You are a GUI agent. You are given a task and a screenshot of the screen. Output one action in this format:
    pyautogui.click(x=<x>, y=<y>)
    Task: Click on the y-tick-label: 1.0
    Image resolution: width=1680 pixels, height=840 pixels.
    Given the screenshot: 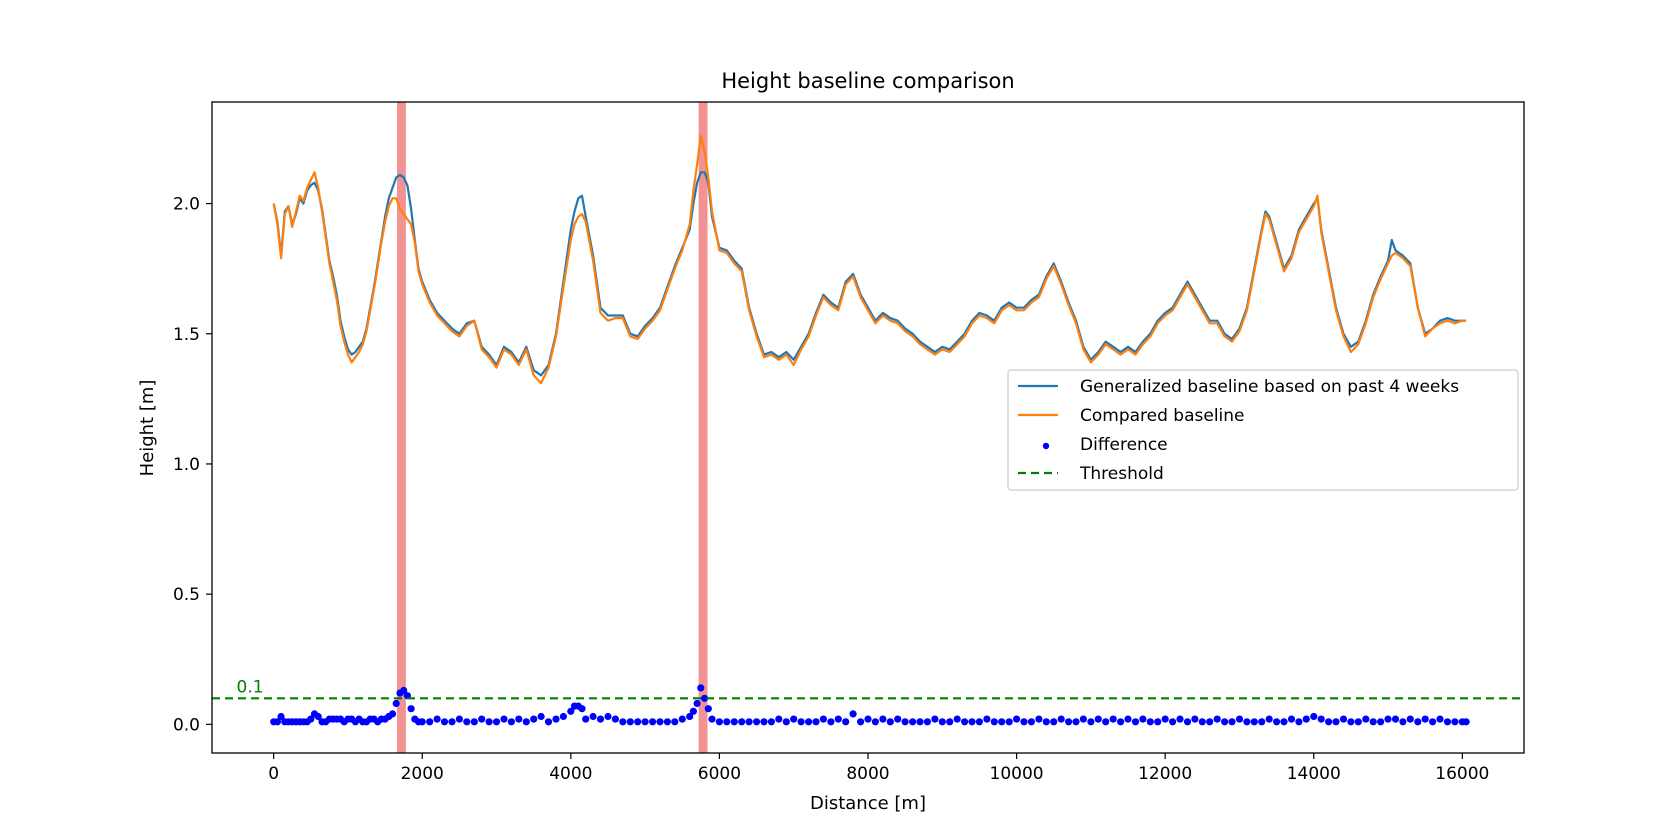 What is the action you would take?
    pyautogui.click(x=186, y=465)
    